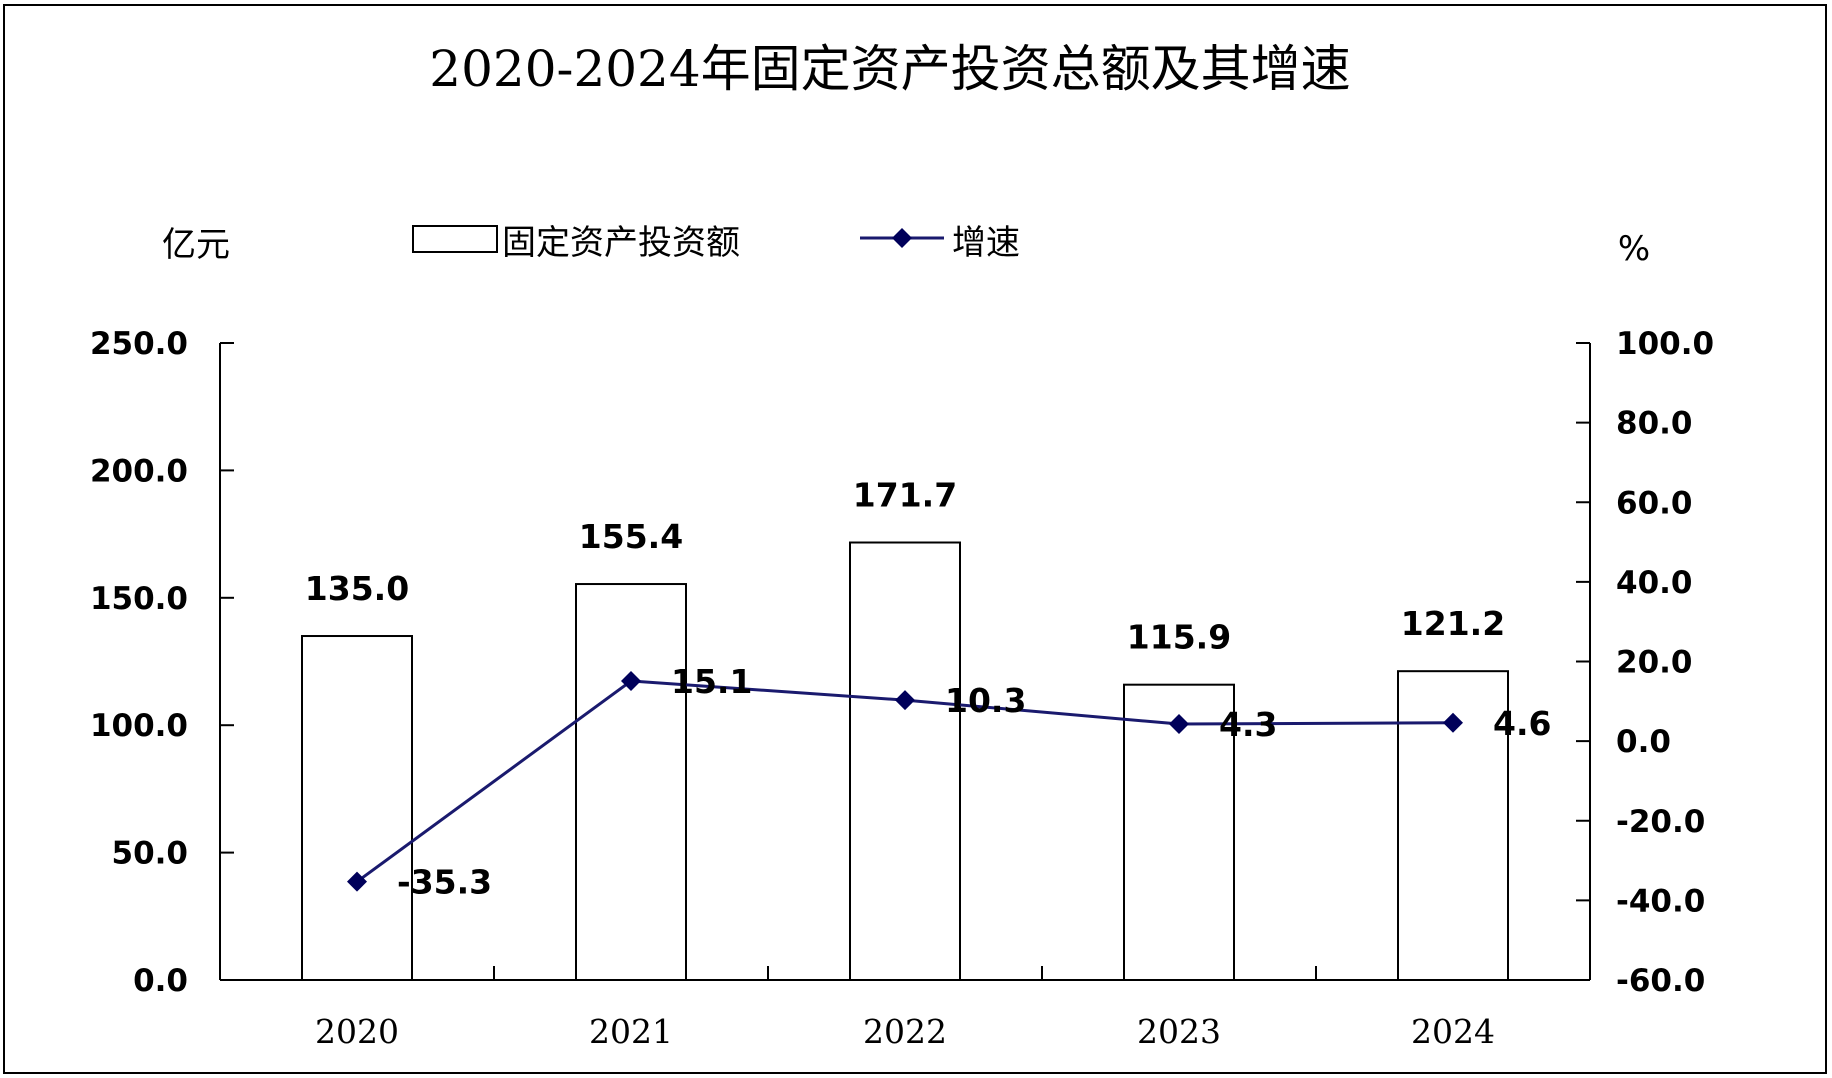 This screenshot has height=1078, width=1832. I want to click on legend-line-label: 增速, so click(986, 243).